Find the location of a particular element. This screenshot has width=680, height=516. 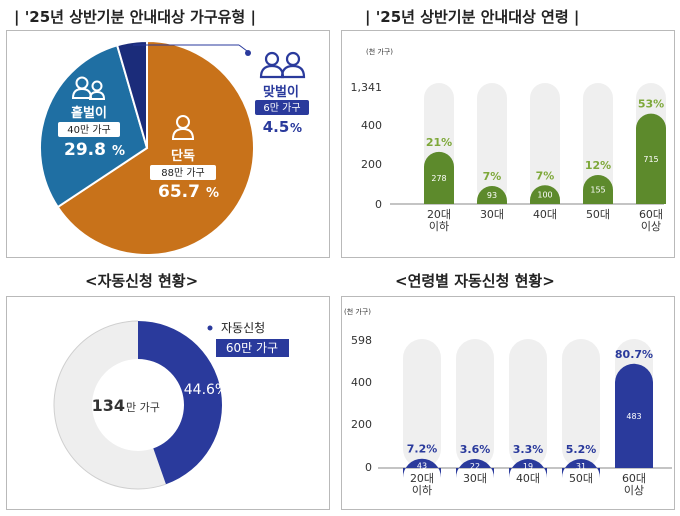

donut-rest-outline is located at coordinates (110, 405).